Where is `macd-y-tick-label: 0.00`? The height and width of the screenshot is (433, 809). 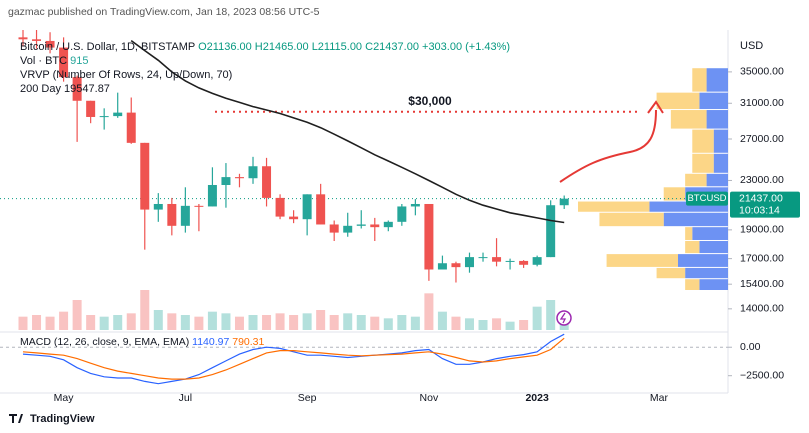
macd-y-tick-label: 0.00 is located at coordinates (750, 347).